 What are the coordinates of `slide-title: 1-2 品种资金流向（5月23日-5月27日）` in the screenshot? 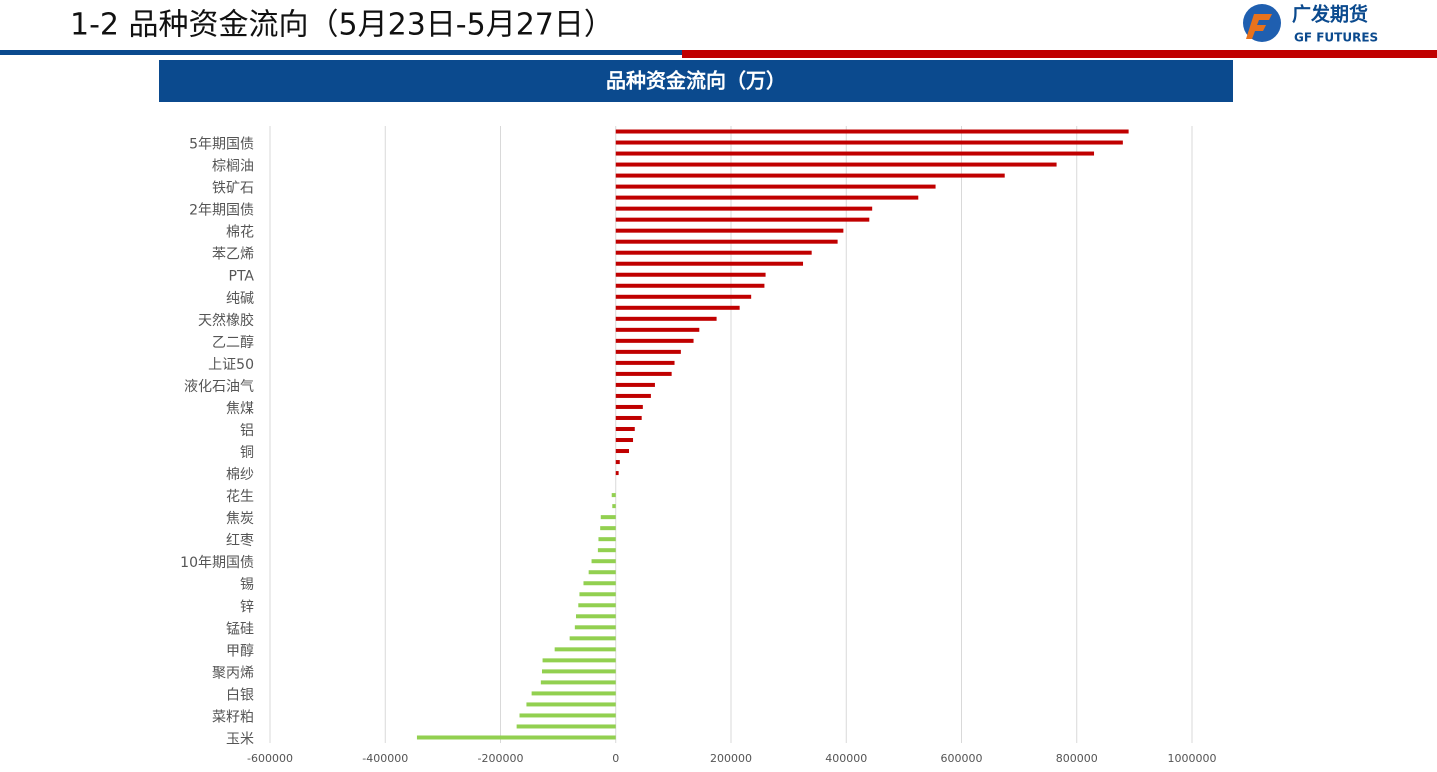 It's located at (342, 25).